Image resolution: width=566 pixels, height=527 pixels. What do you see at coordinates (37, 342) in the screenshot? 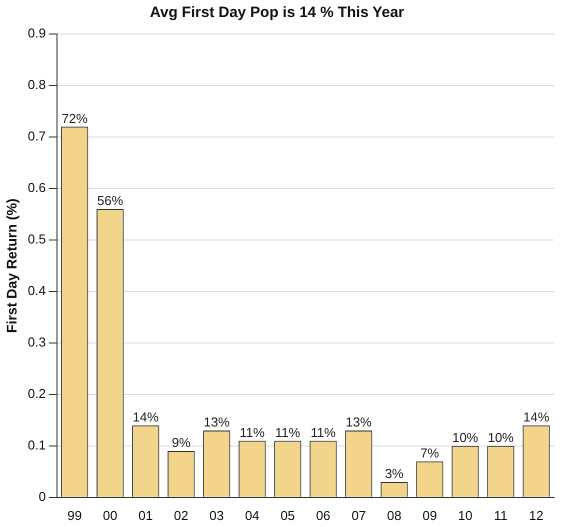
I see `y-tick-label: 0.3` at bounding box center [37, 342].